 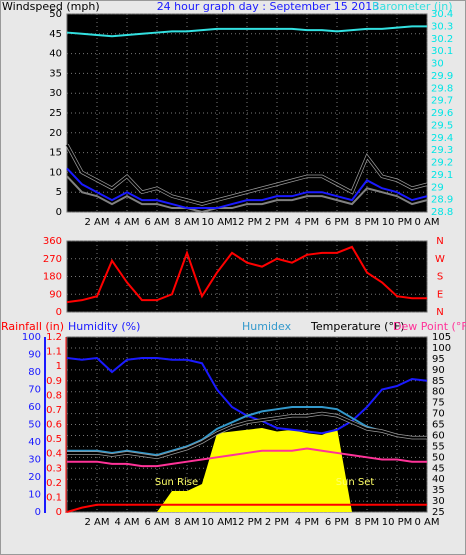 What do you see at coordinates (176, 482) in the screenshot?
I see `annotation: Sun Rise` at bounding box center [176, 482].